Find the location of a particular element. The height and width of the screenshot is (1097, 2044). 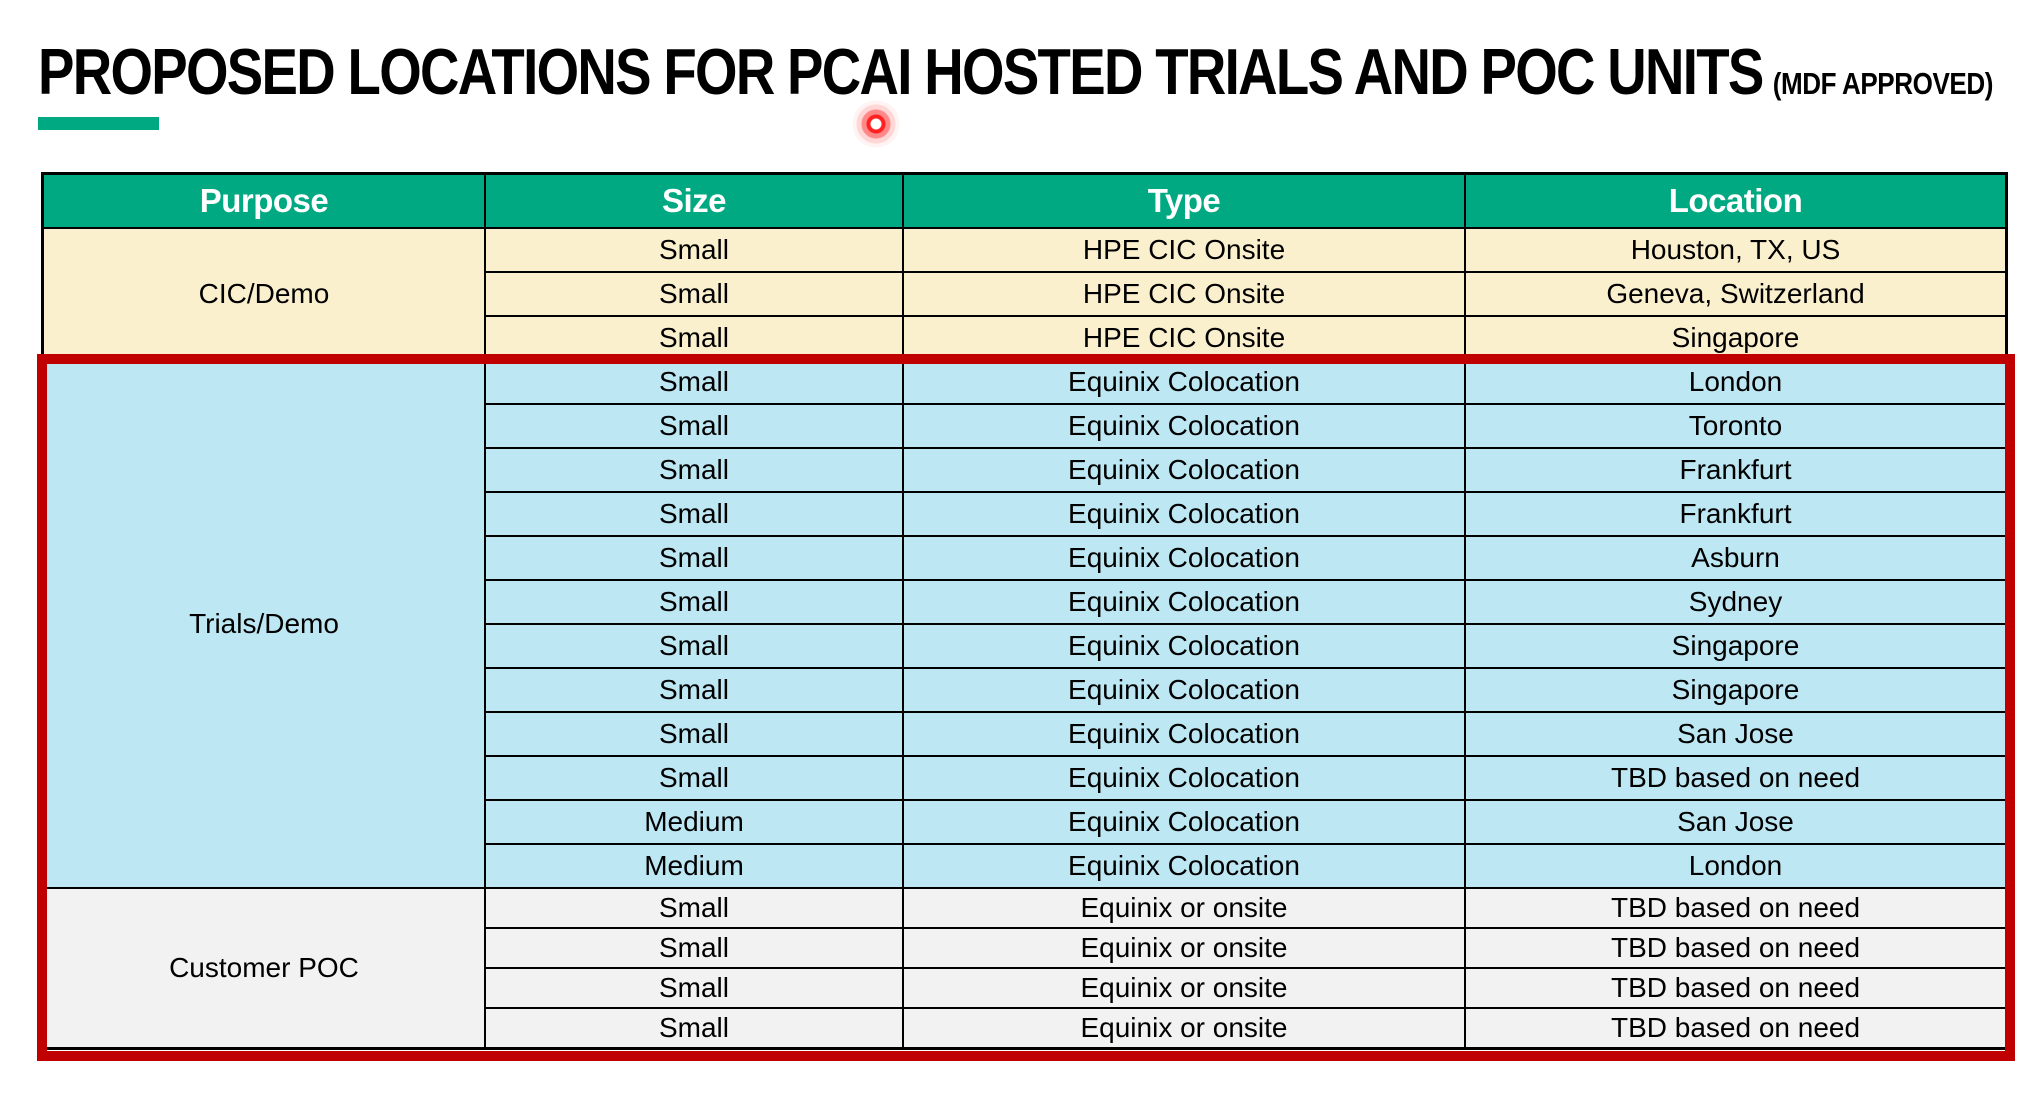

cell-location: Houston, TX, US is located at coordinates (1735, 250).